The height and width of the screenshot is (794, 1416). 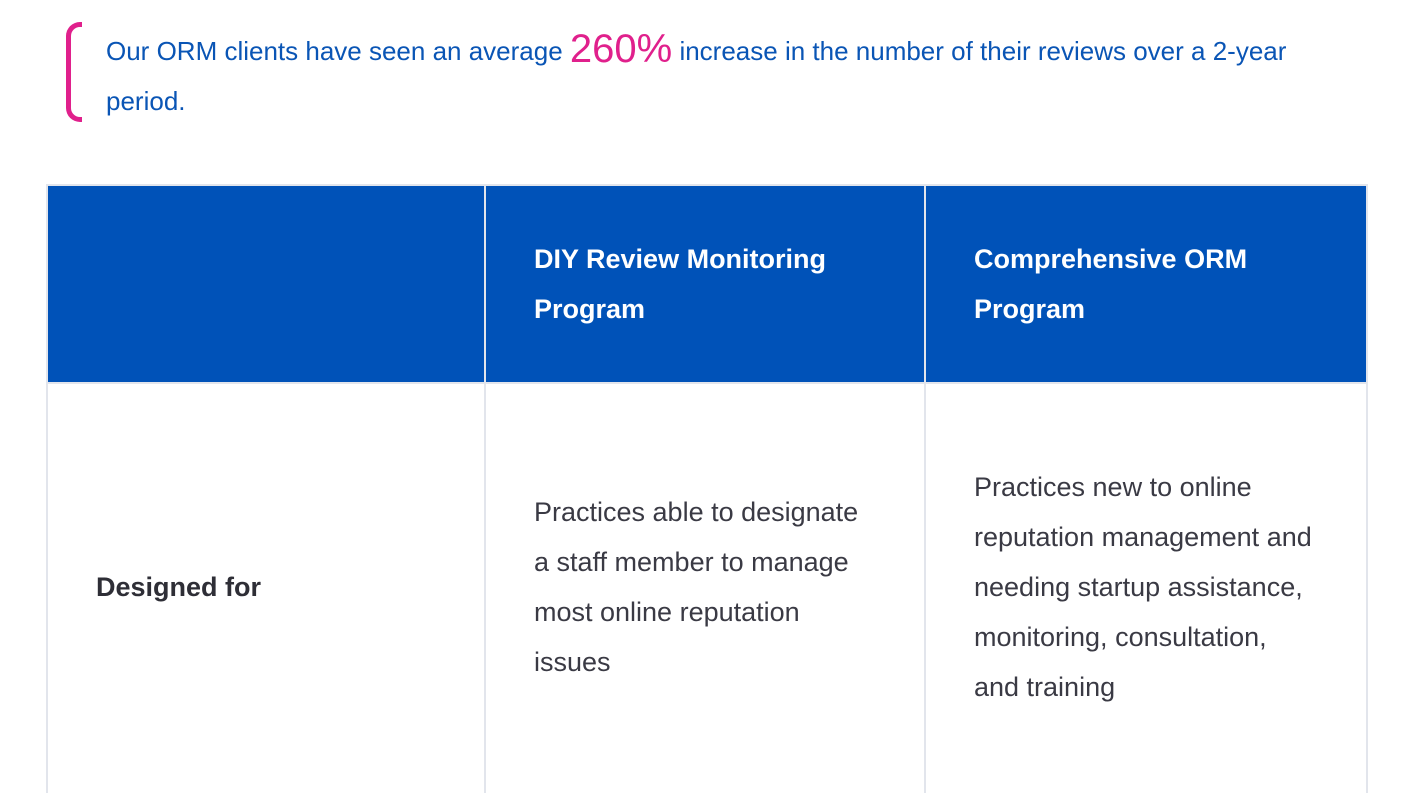 What do you see at coordinates (621, 49) in the screenshot?
I see `callout-stat: 260%` at bounding box center [621, 49].